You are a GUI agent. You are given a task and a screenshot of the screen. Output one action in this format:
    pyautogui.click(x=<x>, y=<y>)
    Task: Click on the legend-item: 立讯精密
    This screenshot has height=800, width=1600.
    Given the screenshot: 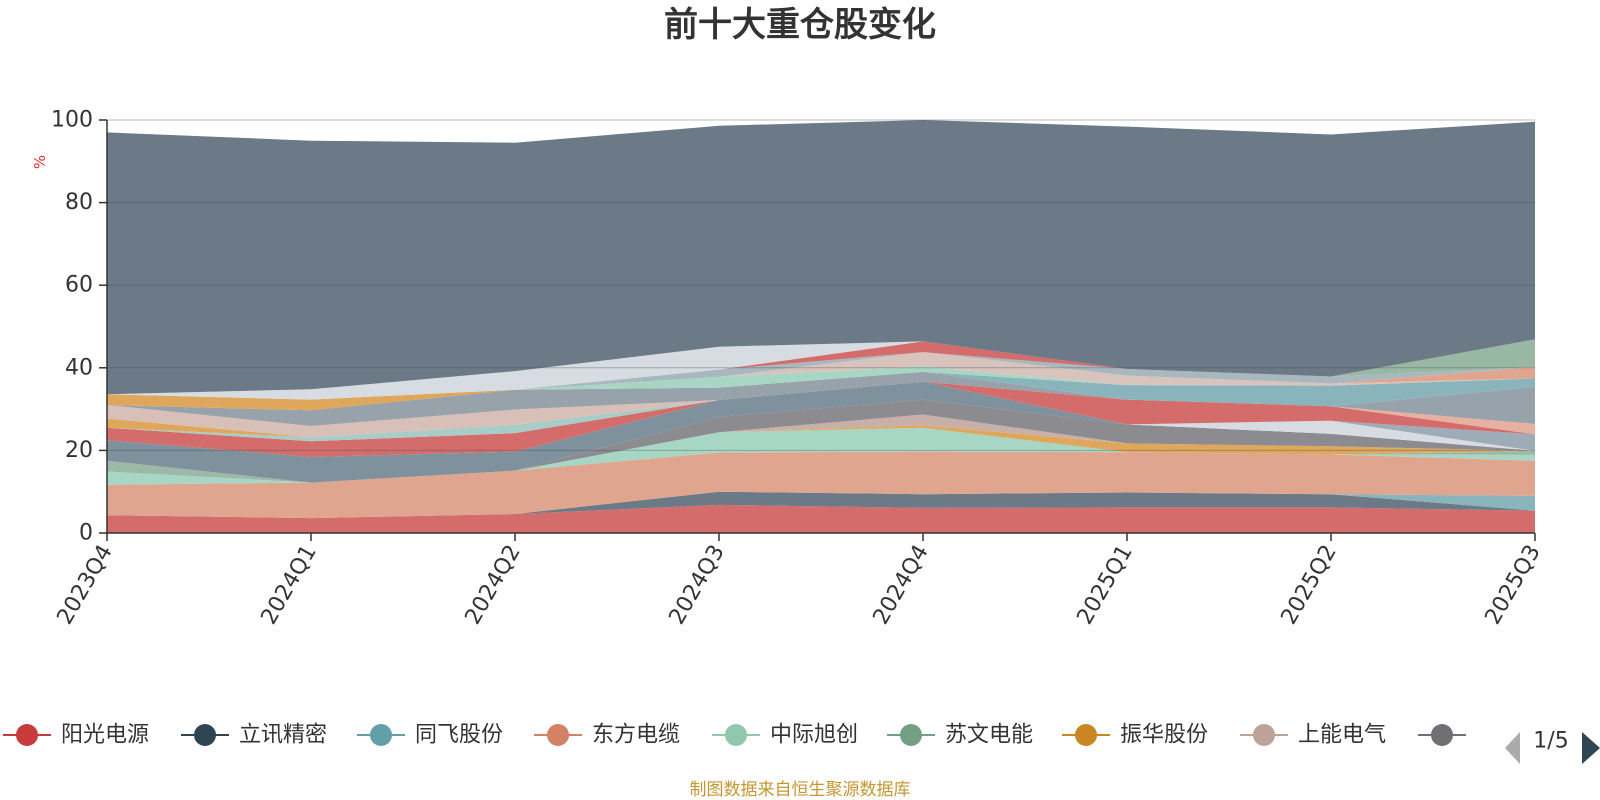 What is the action you would take?
    pyautogui.click(x=254, y=735)
    